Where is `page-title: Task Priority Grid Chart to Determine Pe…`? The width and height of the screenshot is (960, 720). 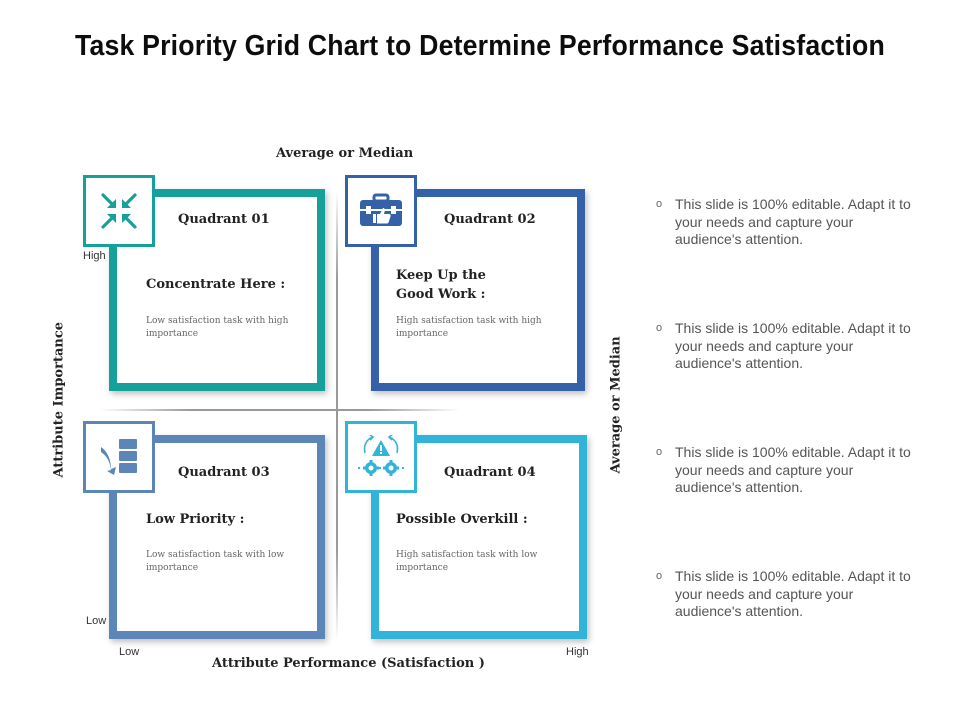
page-title: Task Priority Grid Chart to Determine Pe… is located at coordinates (480, 46).